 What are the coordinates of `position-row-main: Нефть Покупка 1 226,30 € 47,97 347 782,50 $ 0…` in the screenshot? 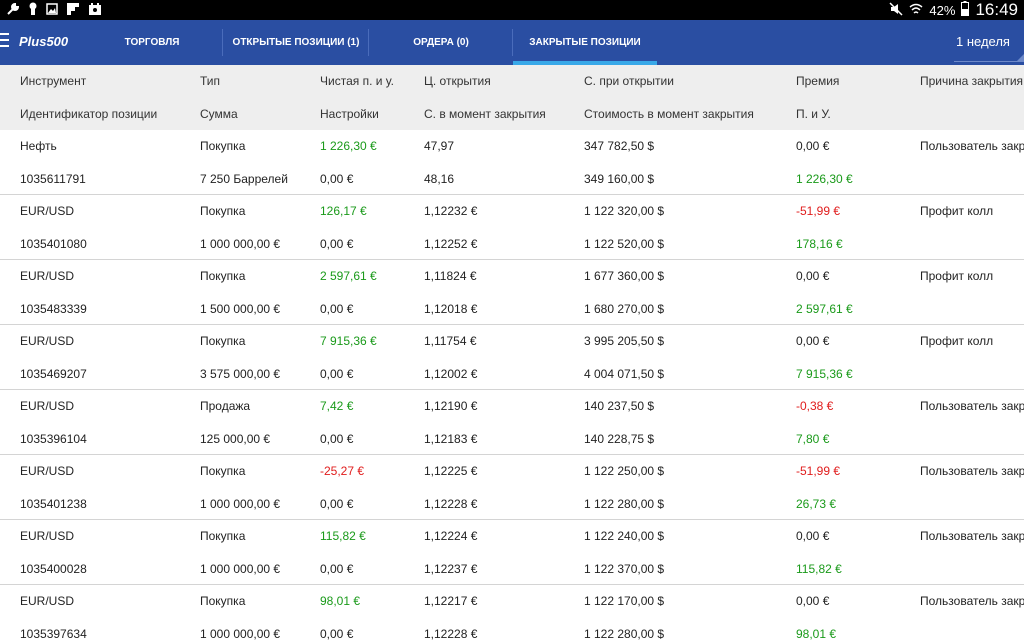 It's located at (512, 146).